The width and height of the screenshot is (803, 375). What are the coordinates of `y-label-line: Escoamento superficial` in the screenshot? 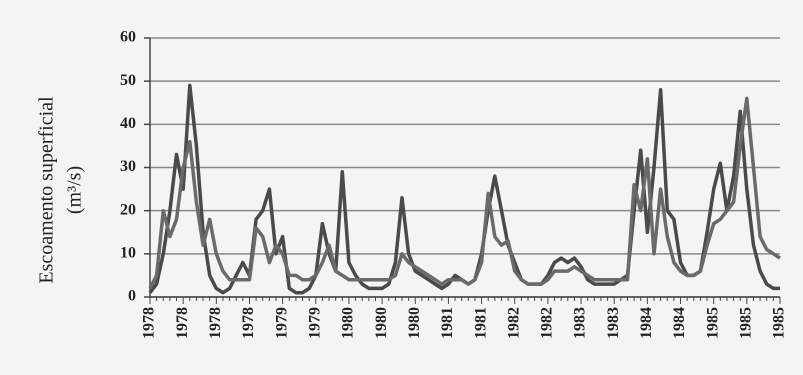 It's located at (47, 190).